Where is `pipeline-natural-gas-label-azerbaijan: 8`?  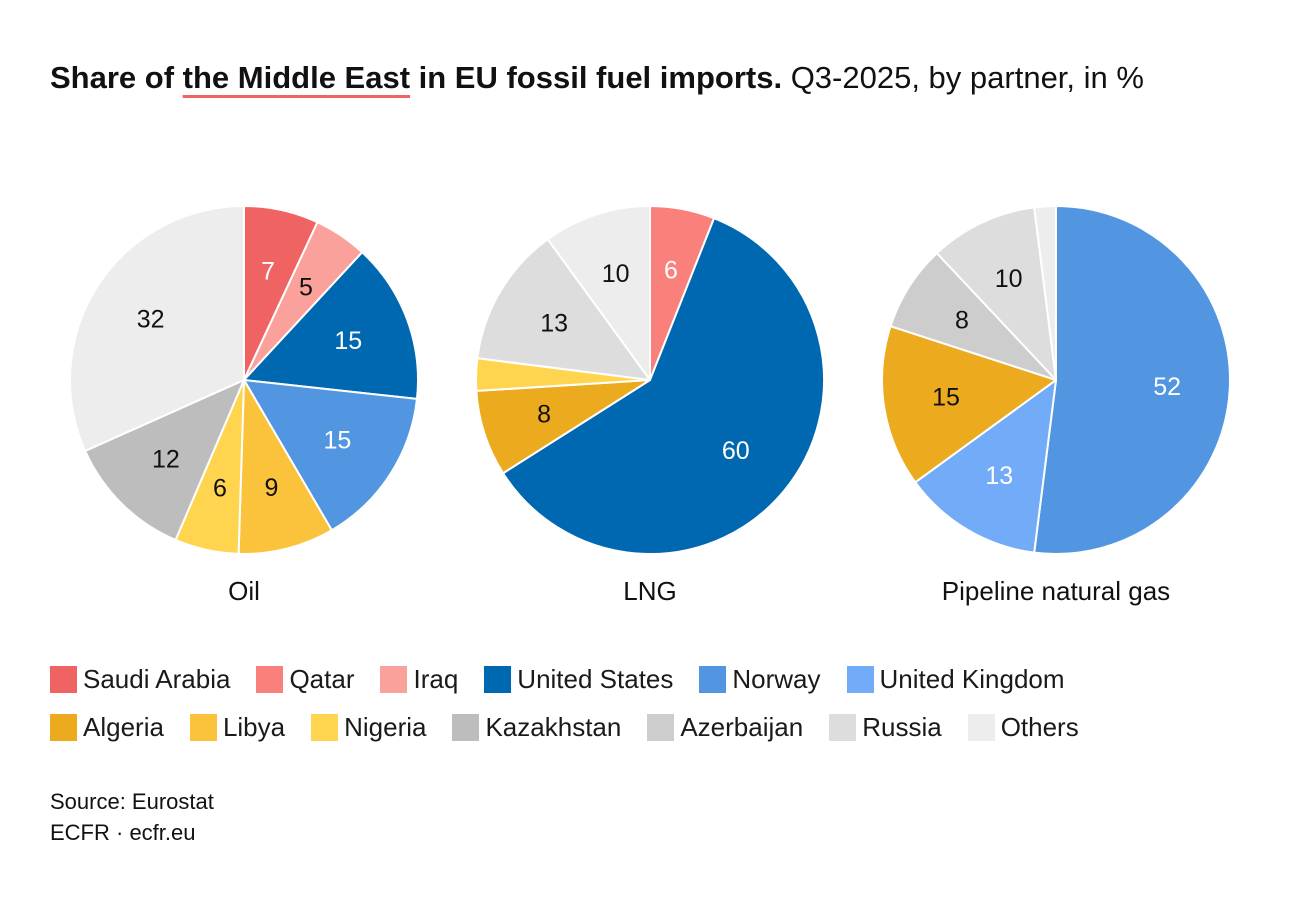
pipeline-natural-gas-label-azerbaijan: 8 is located at coordinates (962, 320).